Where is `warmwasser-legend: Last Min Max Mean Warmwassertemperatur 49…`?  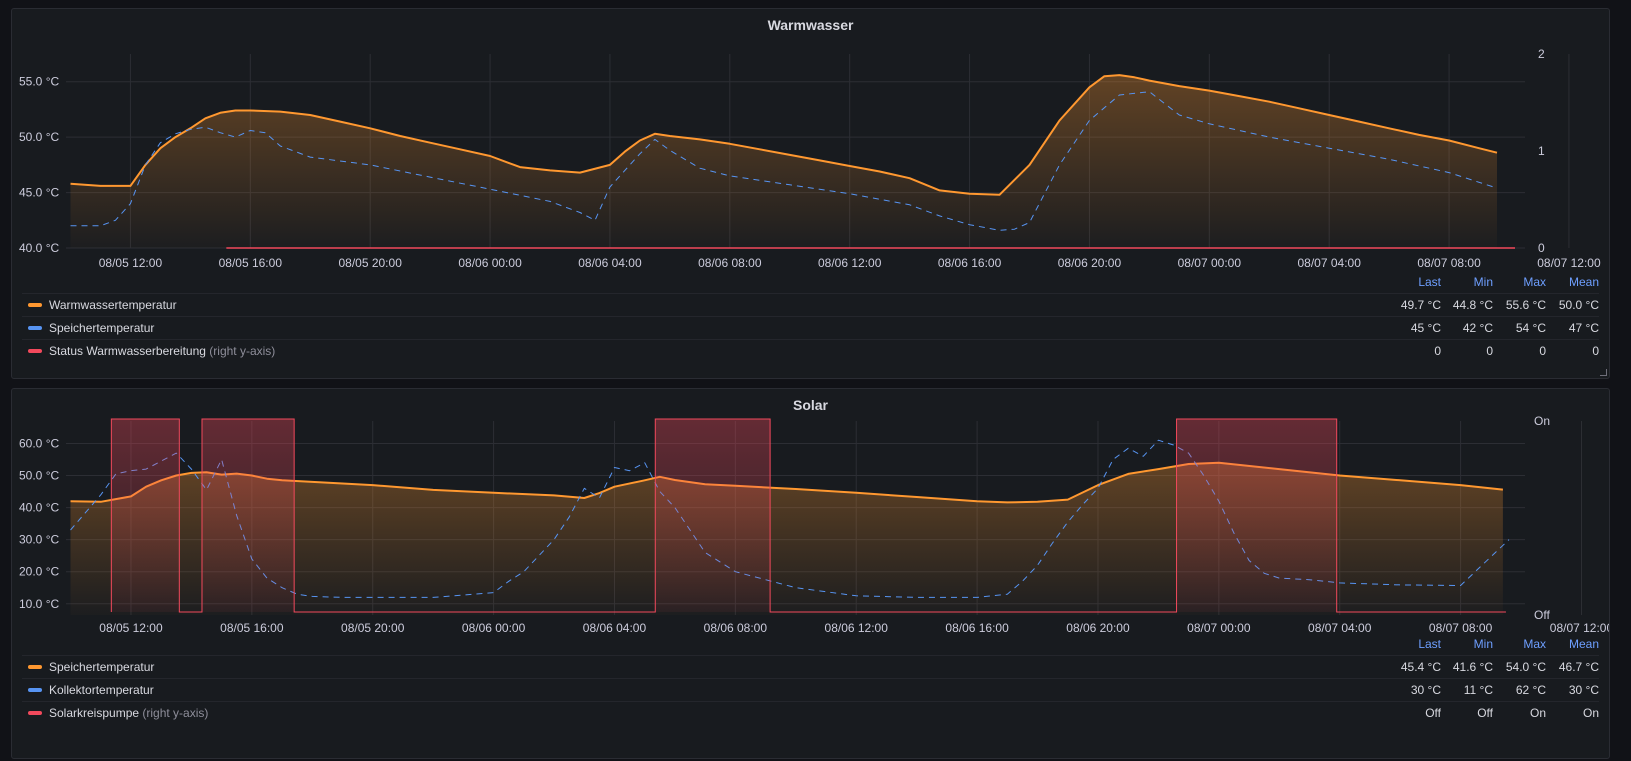
warmwasser-legend: Last Min Max Mean Warmwassertemperatur 49… is located at coordinates (810, 317).